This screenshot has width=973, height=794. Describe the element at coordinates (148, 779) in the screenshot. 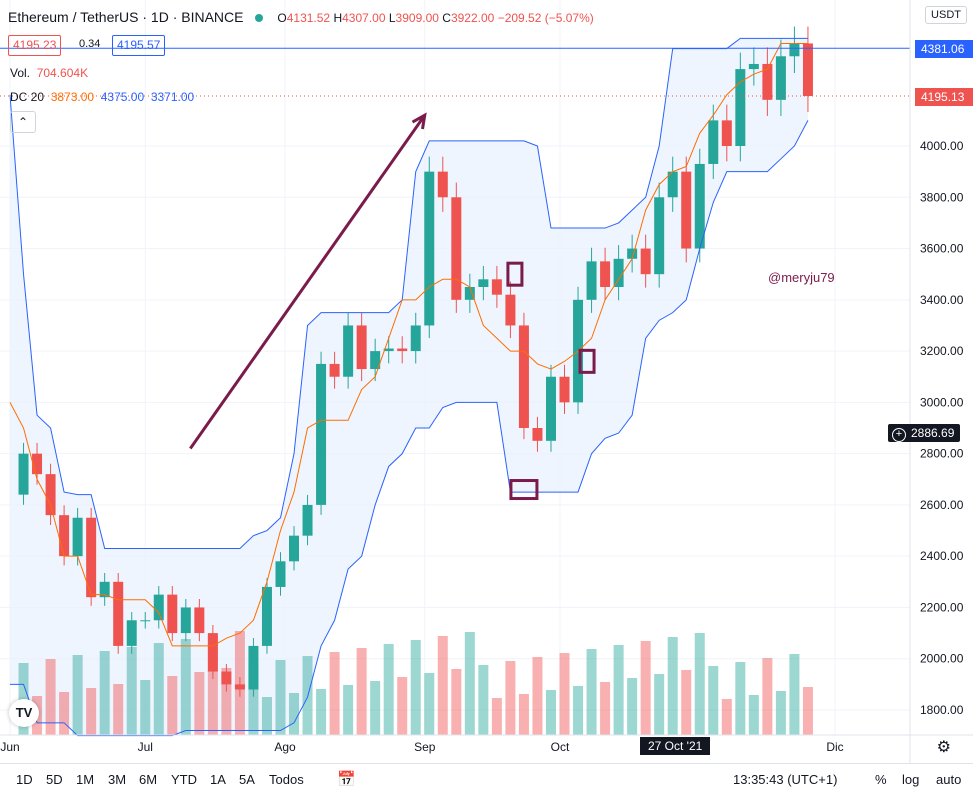

I see `range-6m: 6M` at that location.